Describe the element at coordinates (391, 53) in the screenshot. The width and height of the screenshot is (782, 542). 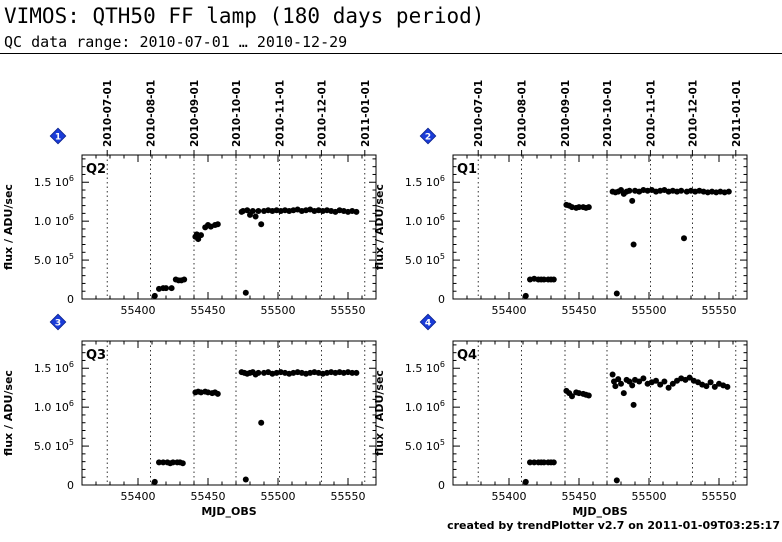
I see `header-divider` at that location.